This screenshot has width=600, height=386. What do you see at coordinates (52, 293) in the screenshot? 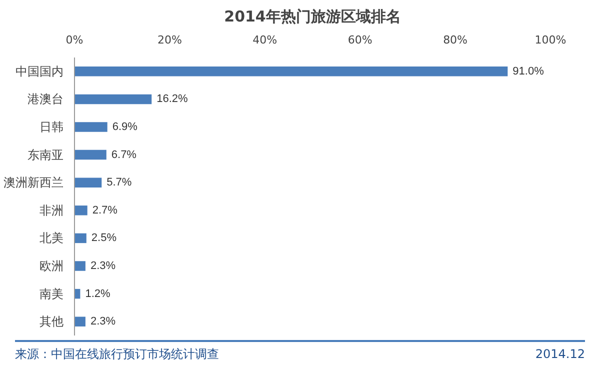
I see `y-tick-label: 南美` at bounding box center [52, 293].